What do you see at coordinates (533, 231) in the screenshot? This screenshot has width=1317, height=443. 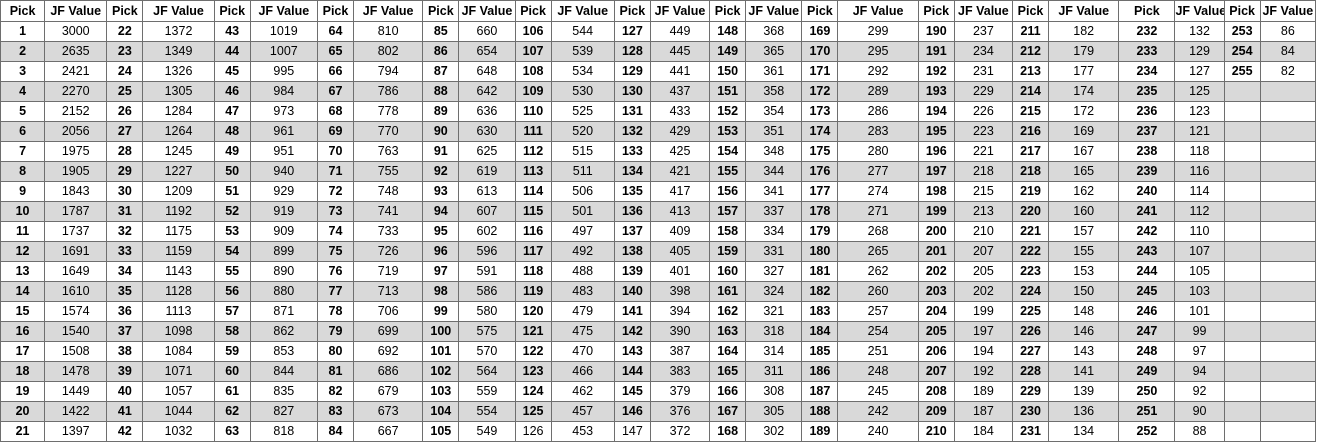 I see `pick-cell: 116` at bounding box center [533, 231].